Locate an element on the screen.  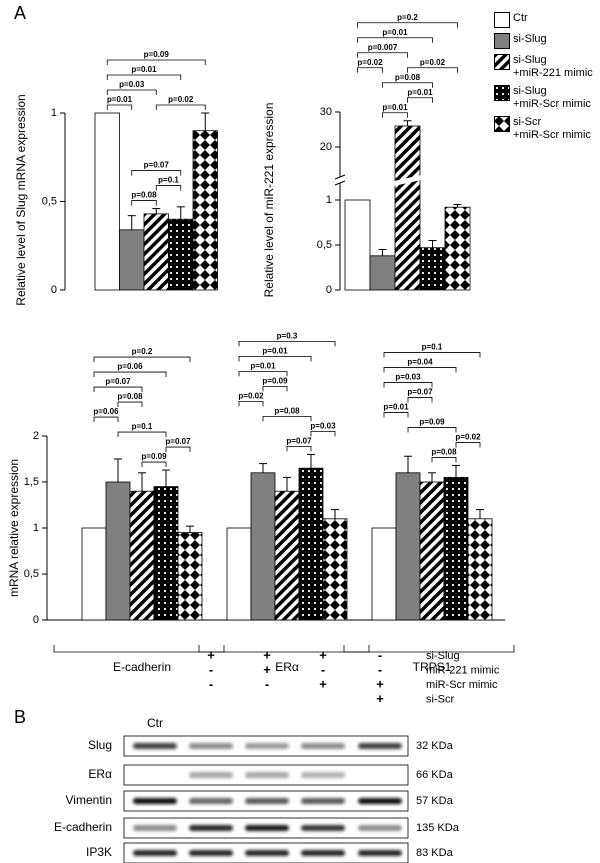
comparison-label: p=0.3 is located at coordinates (287, 336).